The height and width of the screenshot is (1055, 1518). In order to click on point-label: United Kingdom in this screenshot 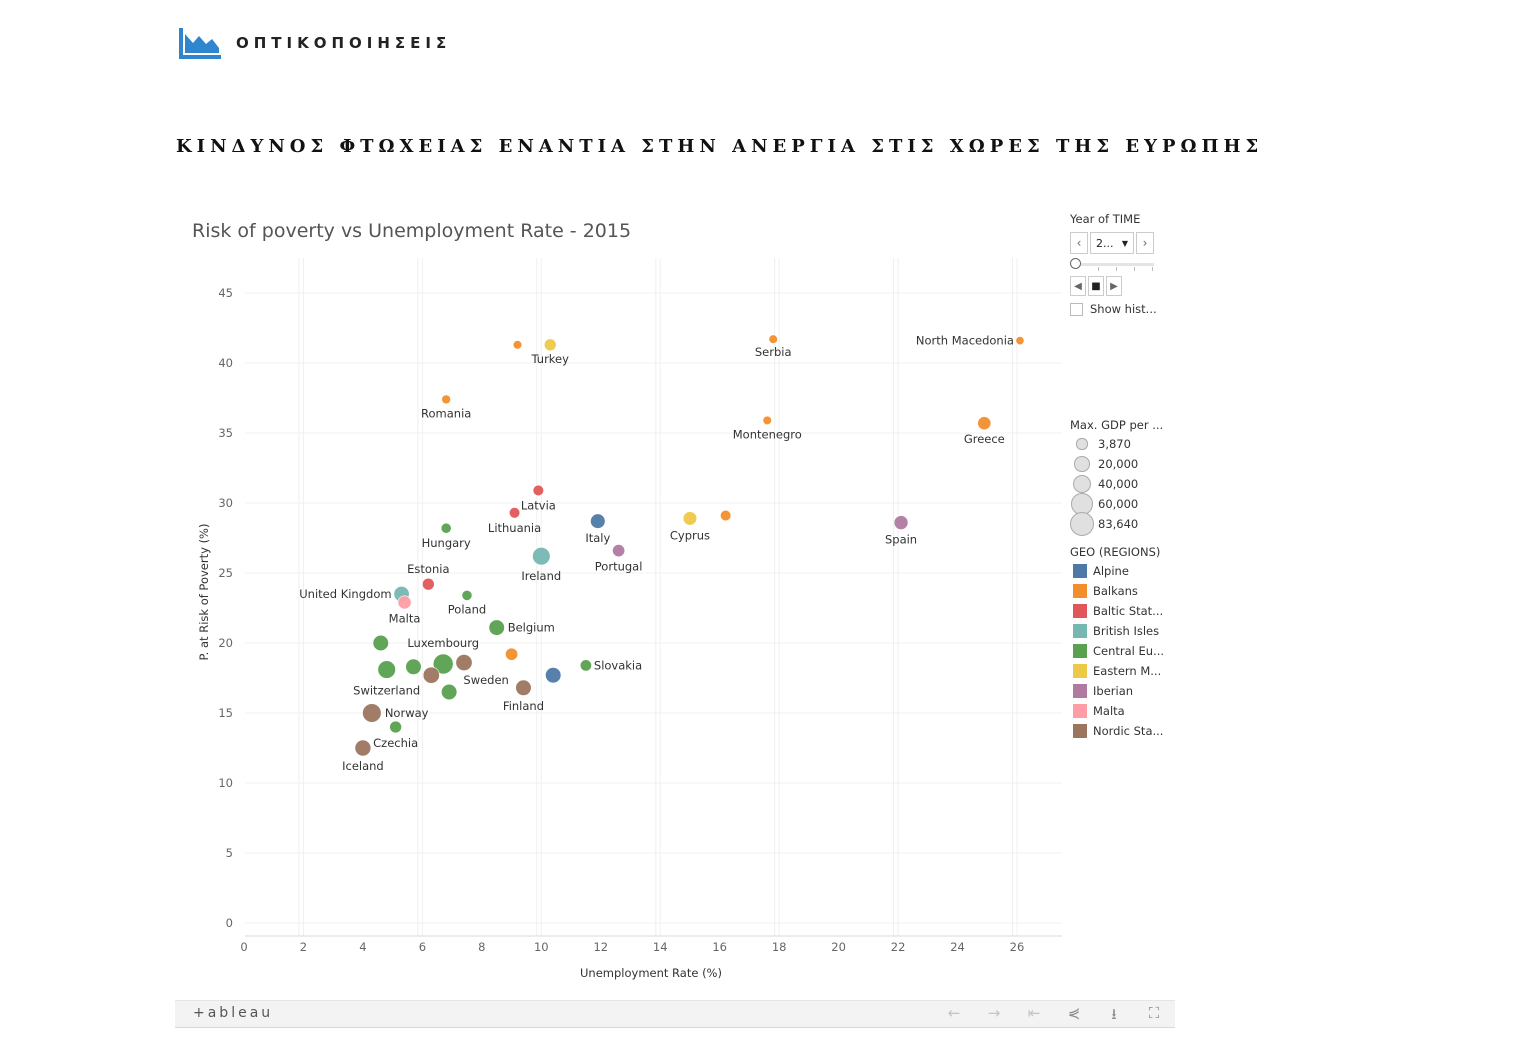, I will do `click(345, 594)`.